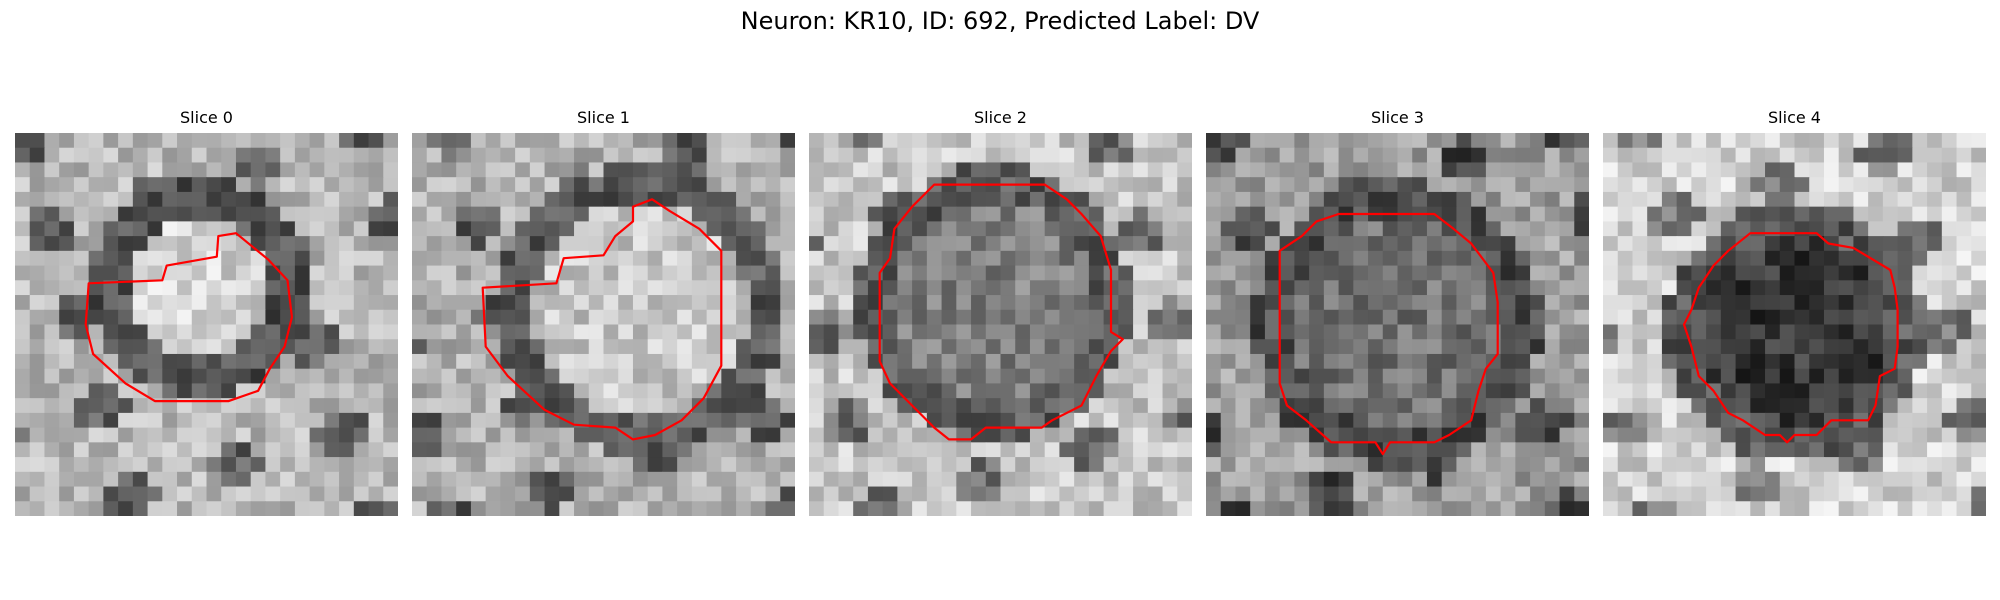  What do you see at coordinates (1794, 117) in the screenshot?
I see `slice-title: Slice 4` at bounding box center [1794, 117].